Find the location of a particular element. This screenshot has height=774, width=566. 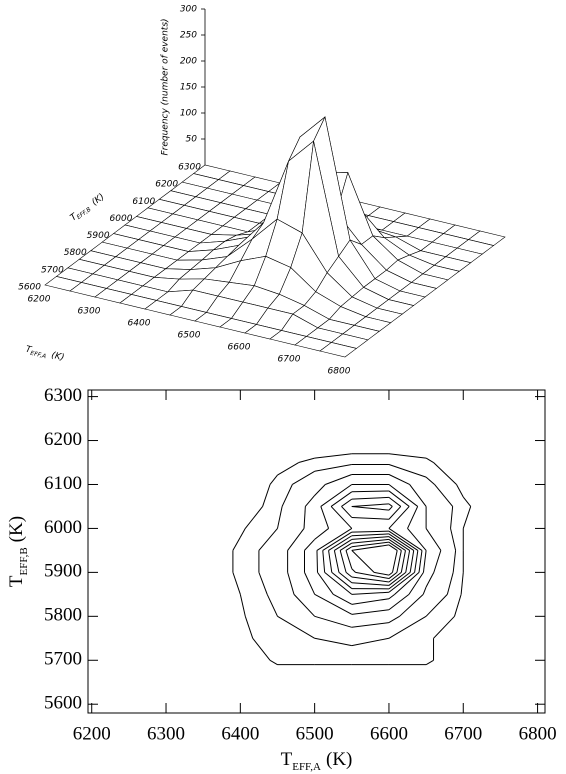

y-tick-label: 6200 is located at coordinates (63, 439).